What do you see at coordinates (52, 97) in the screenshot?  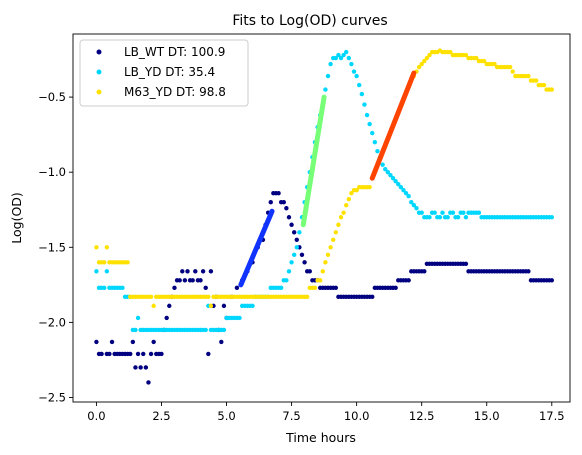 I see `y-tick-label-4: −0.5` at bounding box center [52, 97].